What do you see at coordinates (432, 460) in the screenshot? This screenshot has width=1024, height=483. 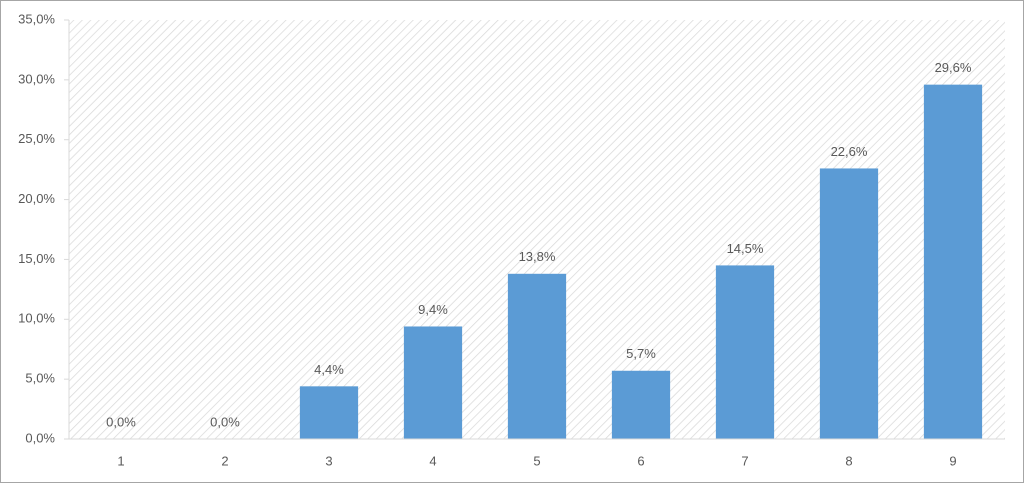 I see `x-tick-label: 4` at bounding box center [432, 460].